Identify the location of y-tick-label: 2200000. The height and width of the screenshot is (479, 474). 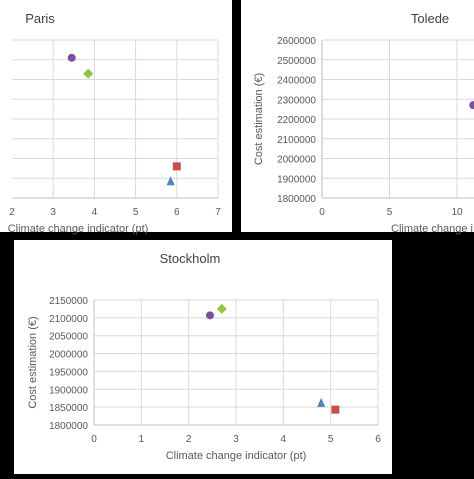
(296, 120).